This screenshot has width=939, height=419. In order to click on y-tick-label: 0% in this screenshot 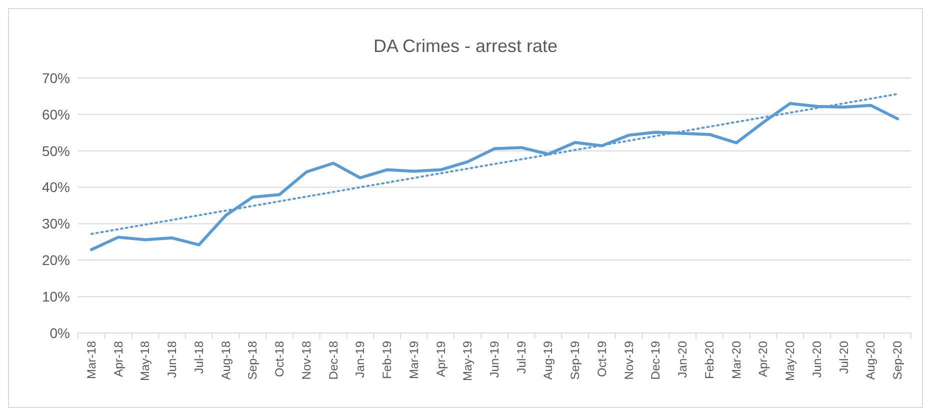, I will do `click(60, 332)`.